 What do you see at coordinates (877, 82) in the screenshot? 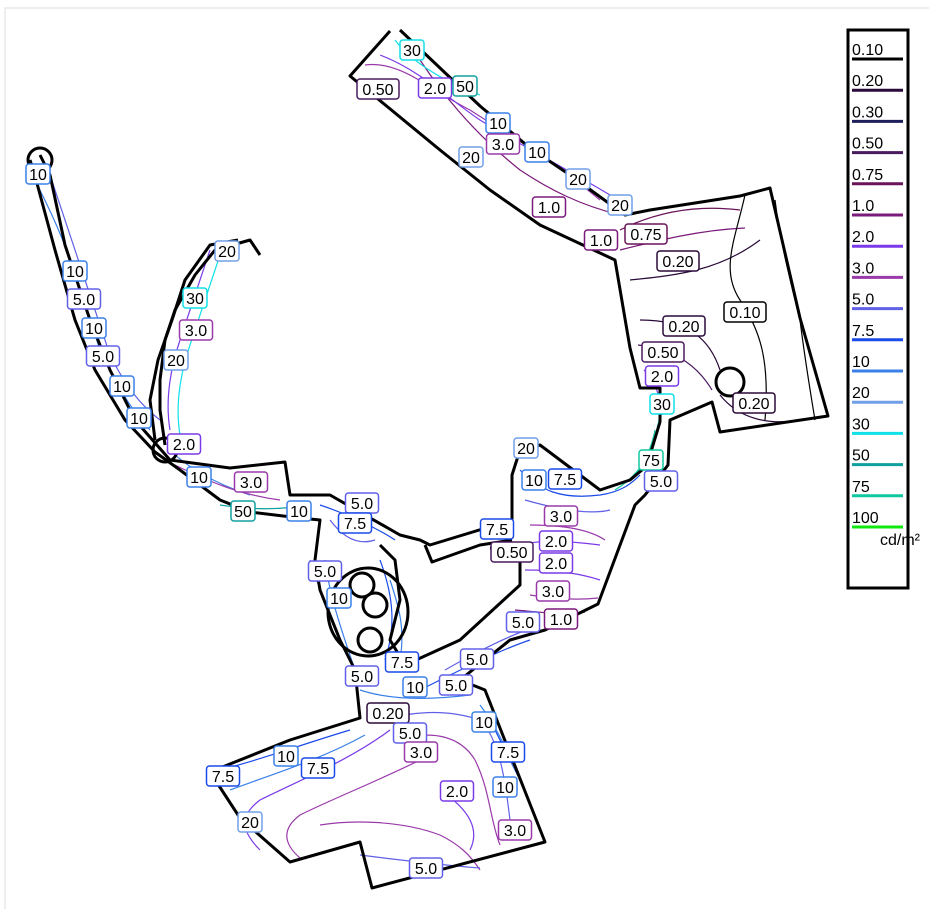
I see `legend-item: 0.20` at bounding box center [877, 82].